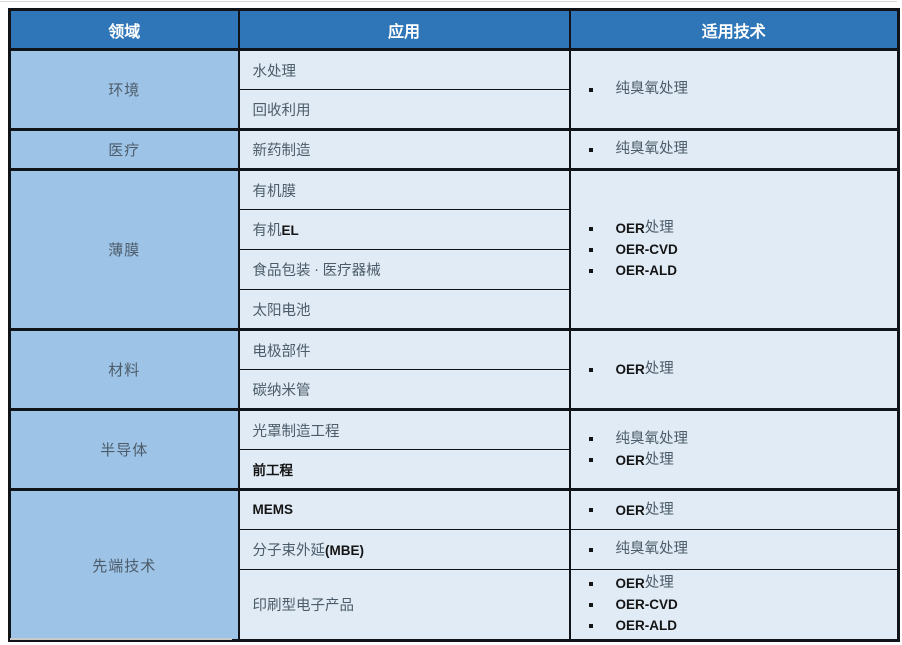  Describe the element at coordinates (404, 109) in the screenshot. I see `application-cell: 回收利用` at that location.